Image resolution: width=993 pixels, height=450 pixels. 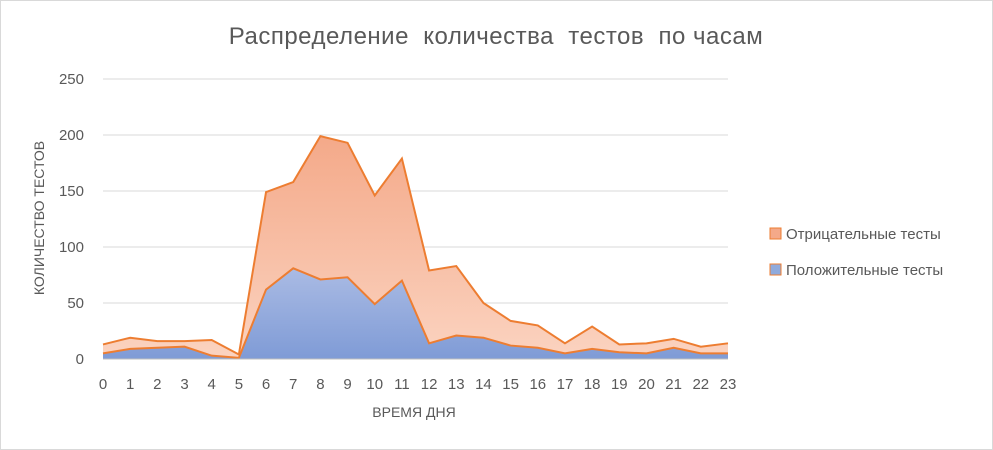 I want to click on legend-label: Положительные тесты, so click(x=864, y=270).